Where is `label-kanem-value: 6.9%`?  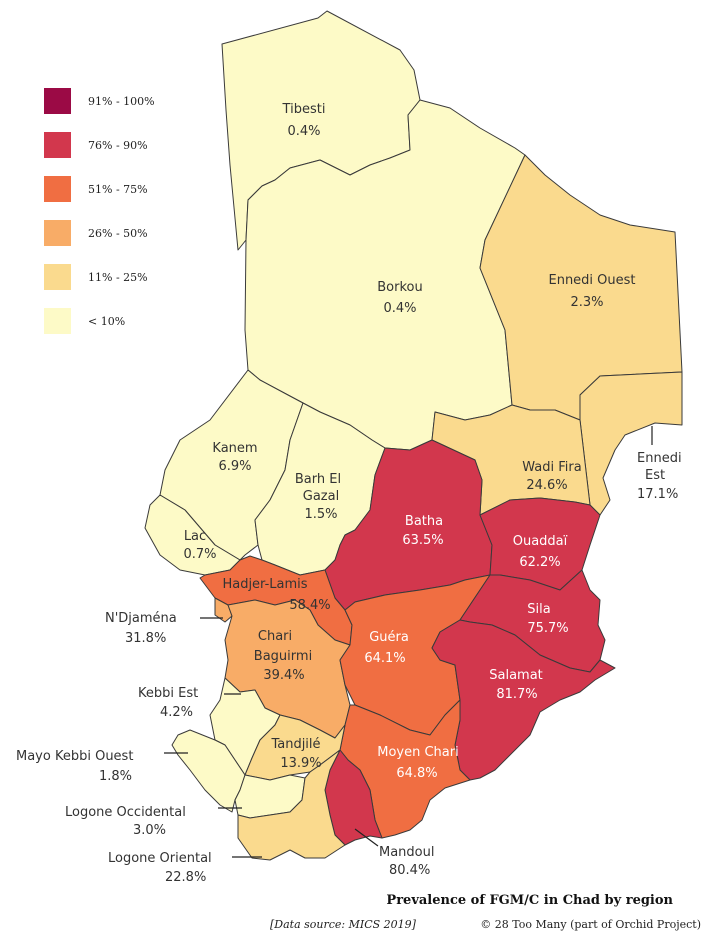 label-kanem-value: 6.9% is located at coordinates (234, 466).